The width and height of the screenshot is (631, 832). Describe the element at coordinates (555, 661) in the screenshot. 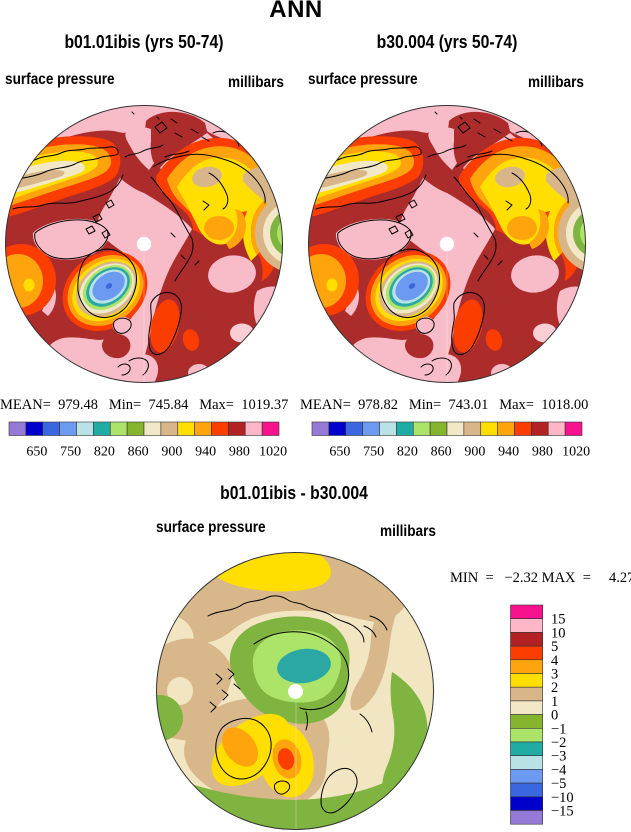

I see `svg-text: 4` at that location.